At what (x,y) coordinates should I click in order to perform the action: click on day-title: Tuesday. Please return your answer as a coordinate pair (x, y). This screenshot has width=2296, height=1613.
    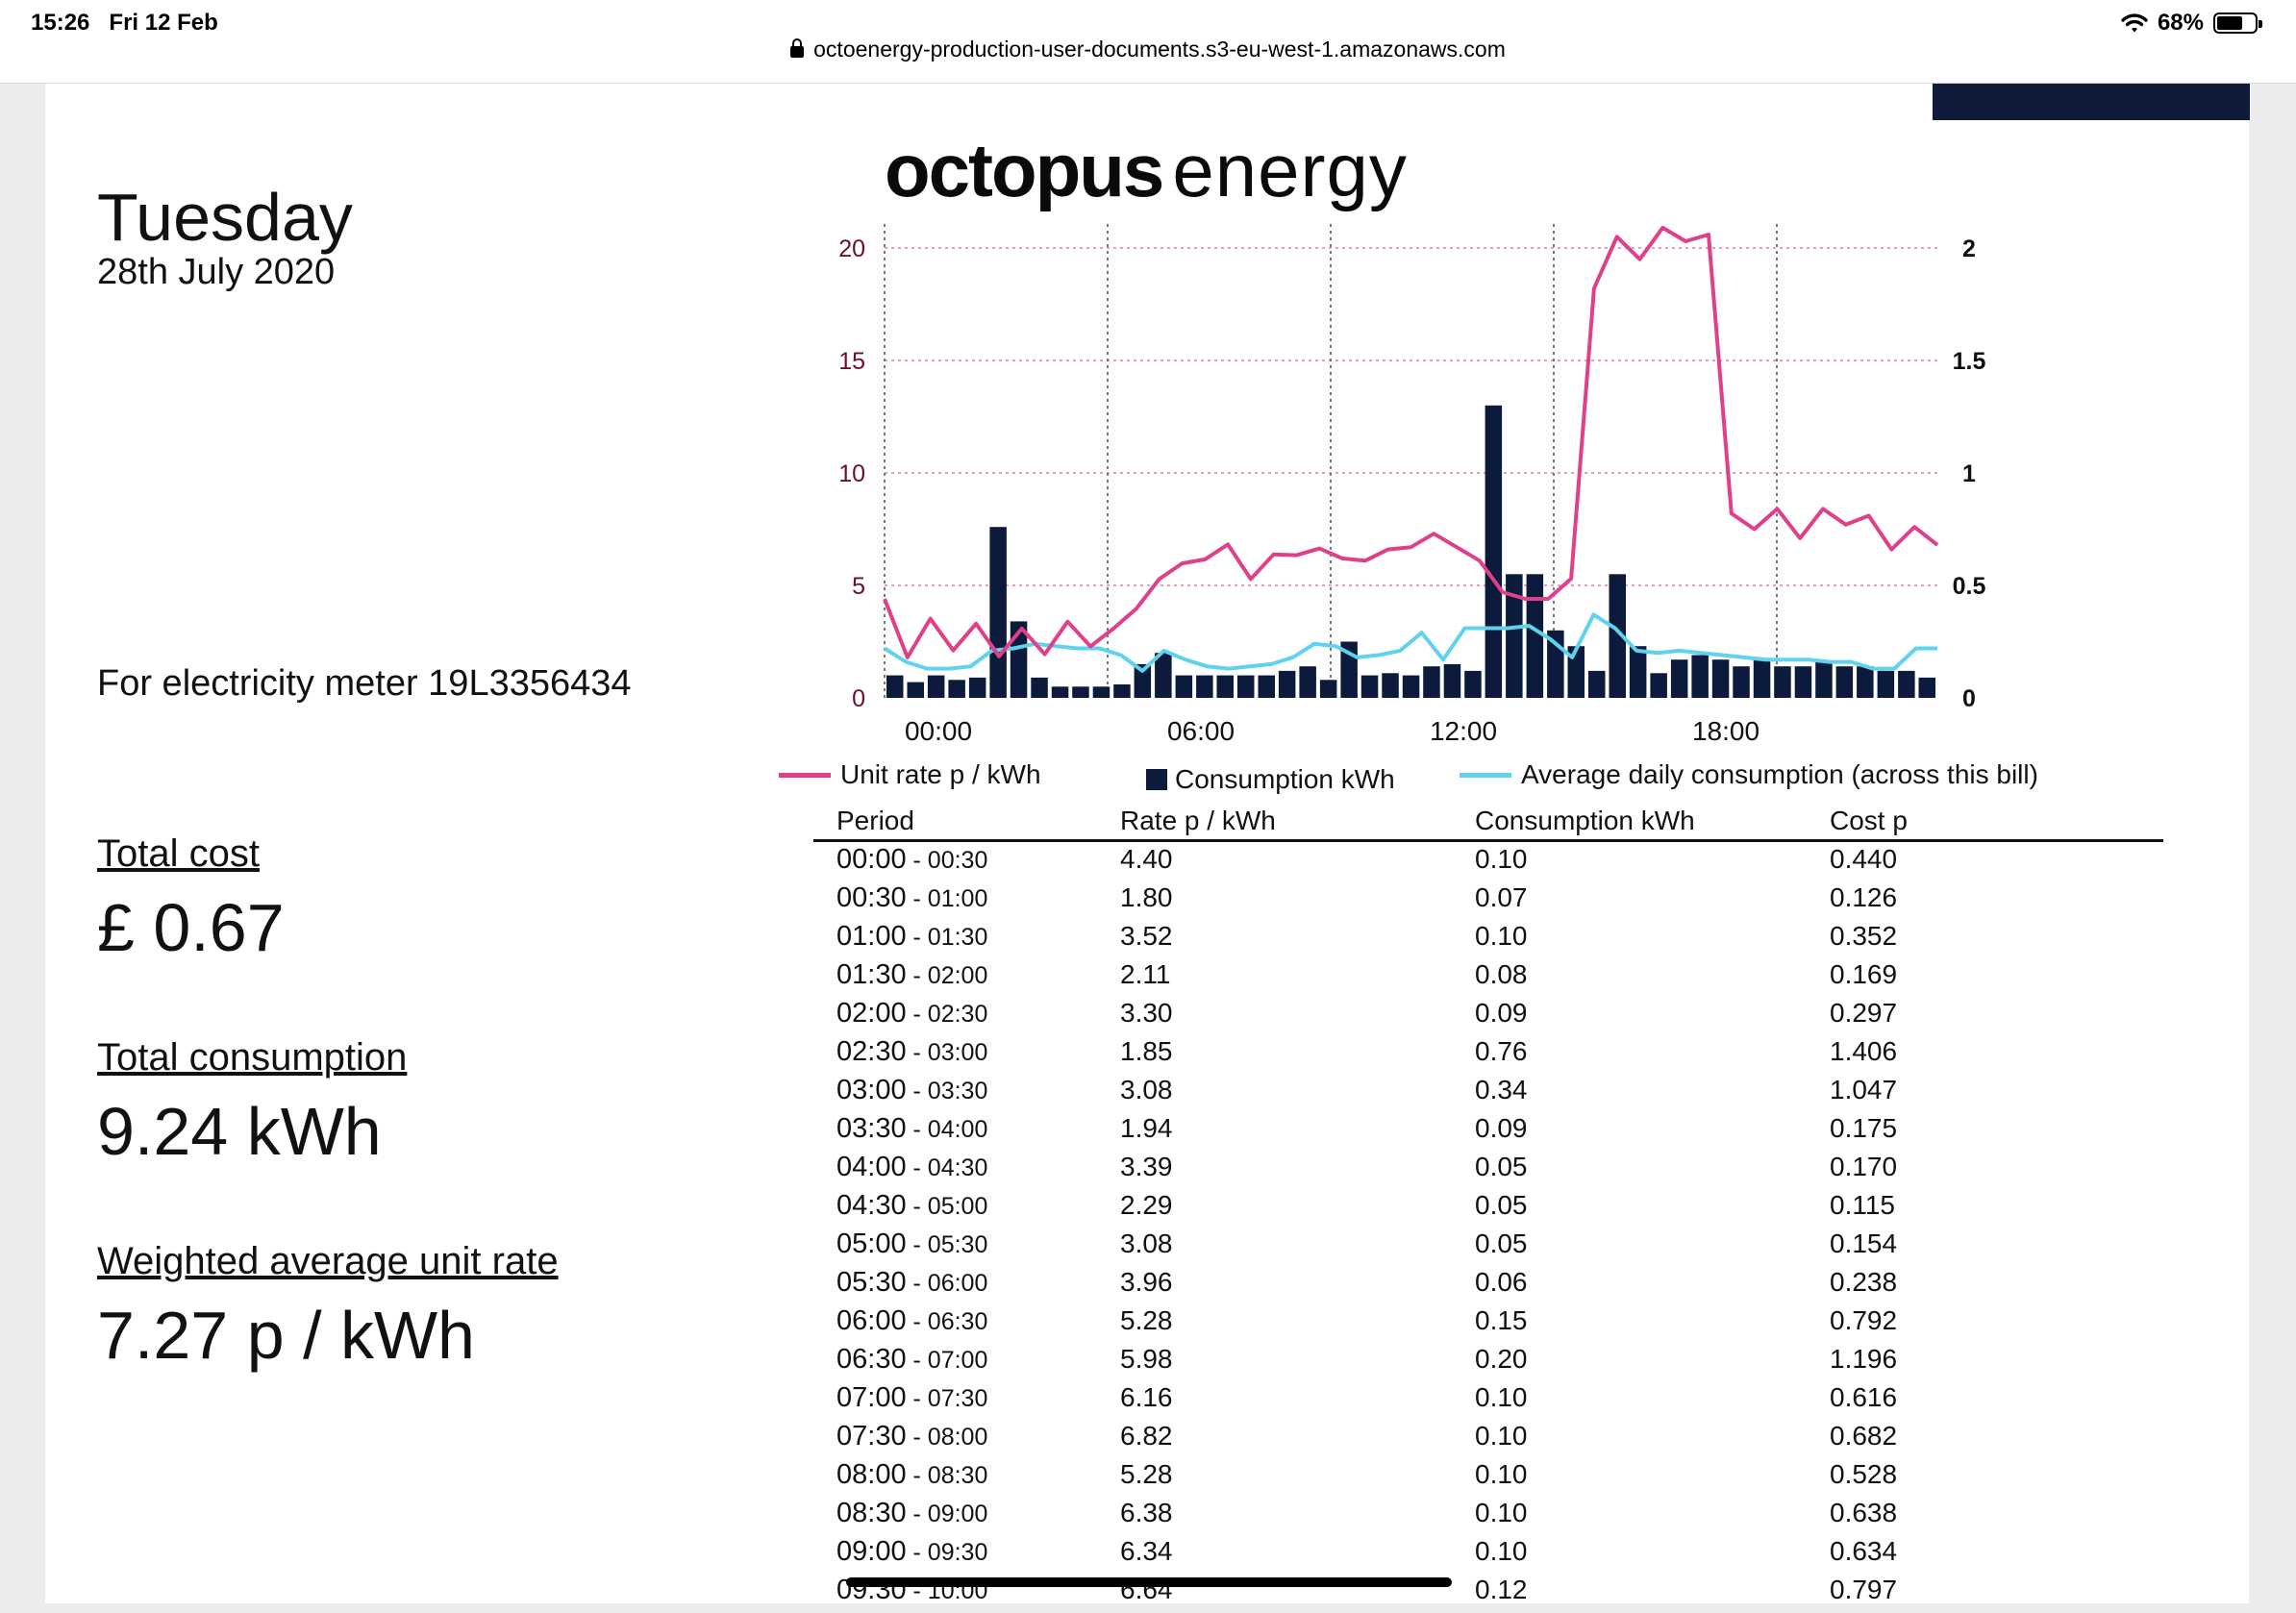
    Looking at the image, I should click on (225, 217).